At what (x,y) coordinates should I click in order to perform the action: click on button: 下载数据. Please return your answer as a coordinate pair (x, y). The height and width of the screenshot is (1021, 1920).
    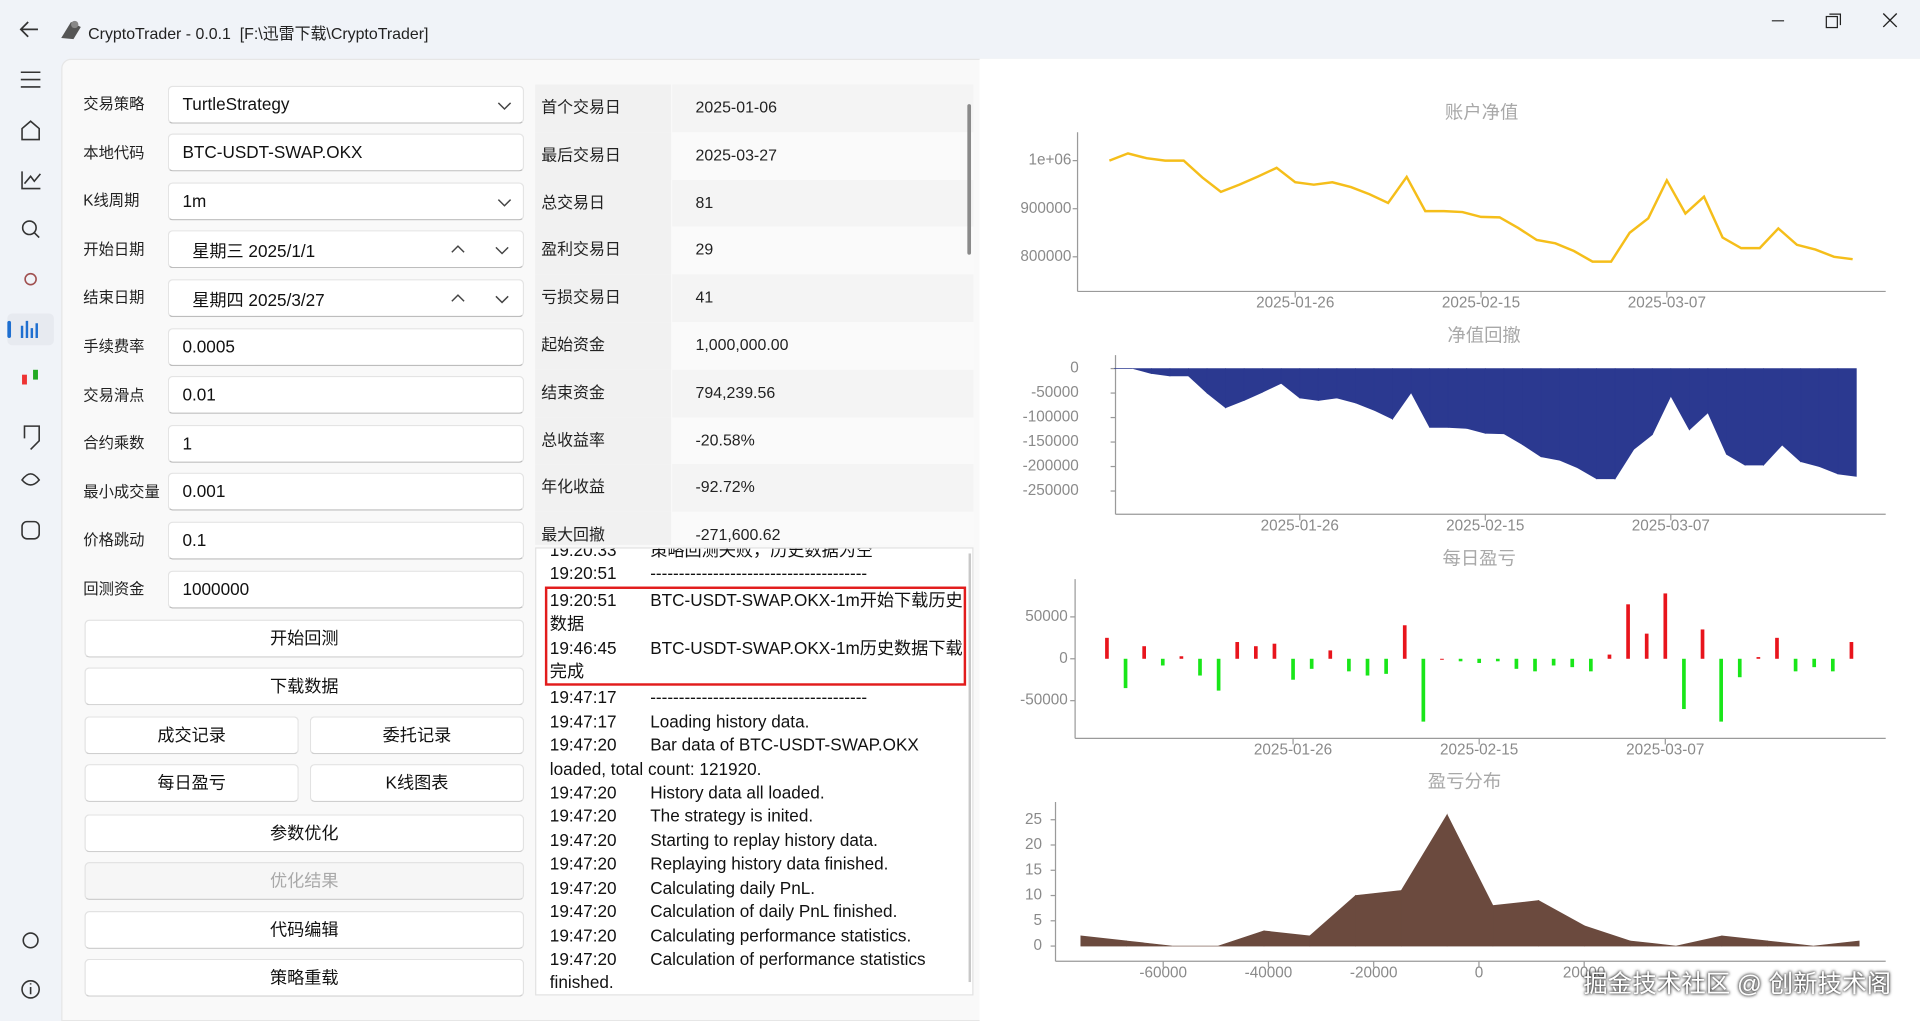
    Looking at the image, I should click on (304, 685).